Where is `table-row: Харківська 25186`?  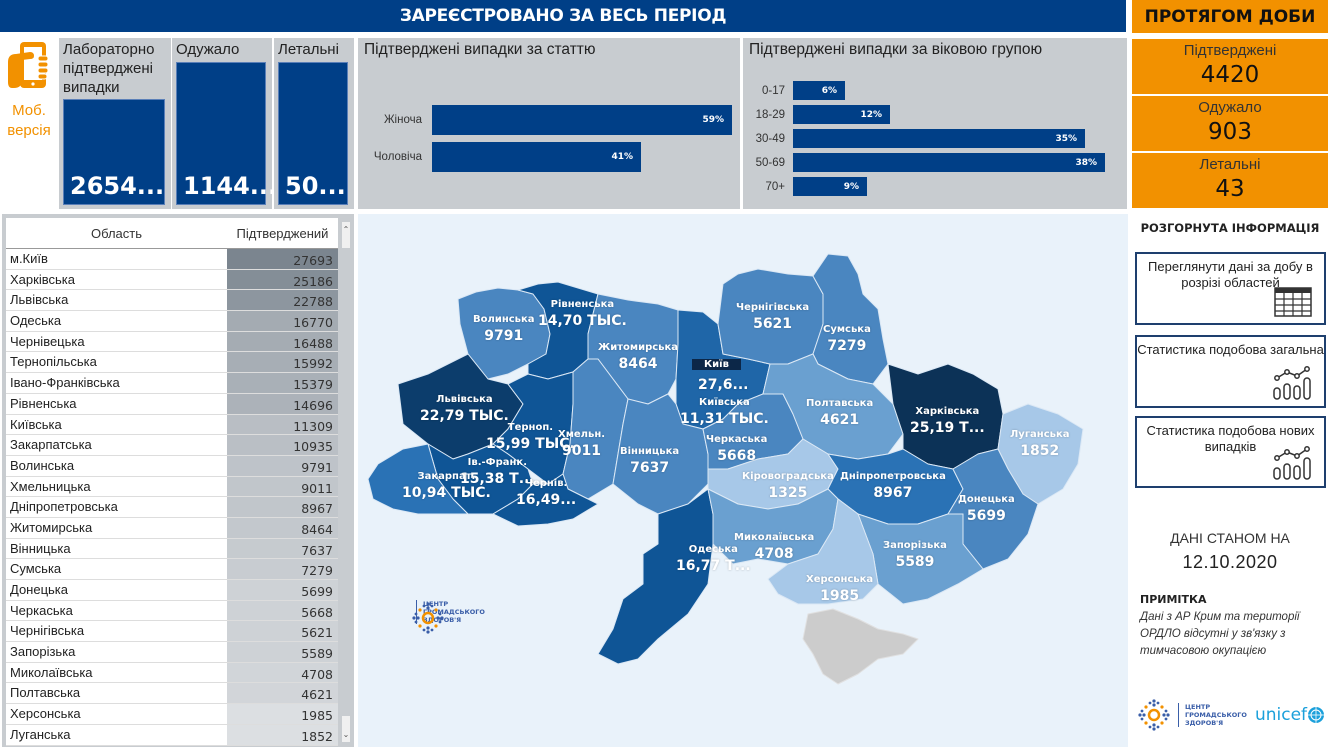 table-row: Харківська 25186 is located at coordinates (172, 280).